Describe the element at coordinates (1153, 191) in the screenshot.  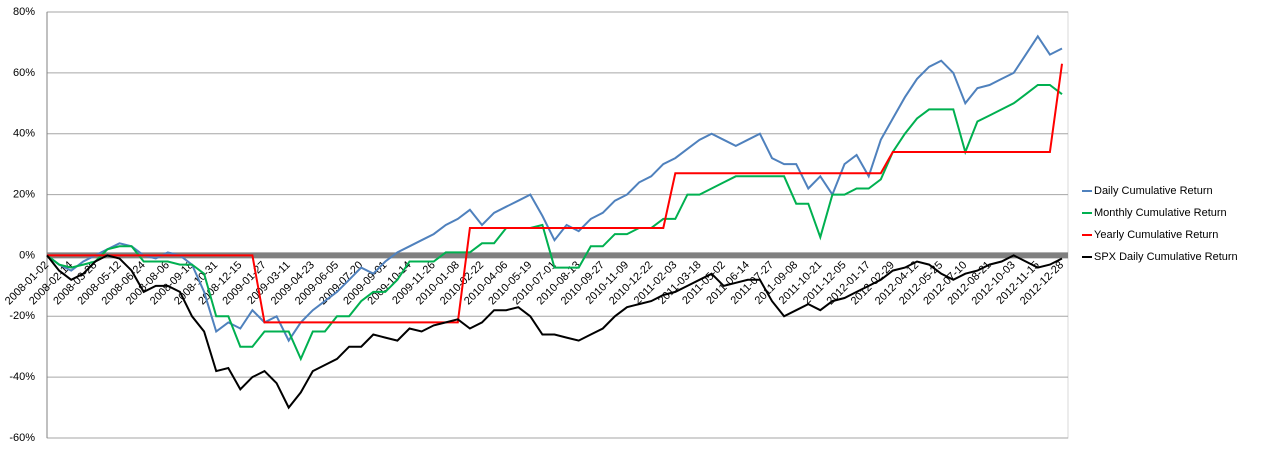
I see `legend-label: Daily Cumulative Return` at that location.